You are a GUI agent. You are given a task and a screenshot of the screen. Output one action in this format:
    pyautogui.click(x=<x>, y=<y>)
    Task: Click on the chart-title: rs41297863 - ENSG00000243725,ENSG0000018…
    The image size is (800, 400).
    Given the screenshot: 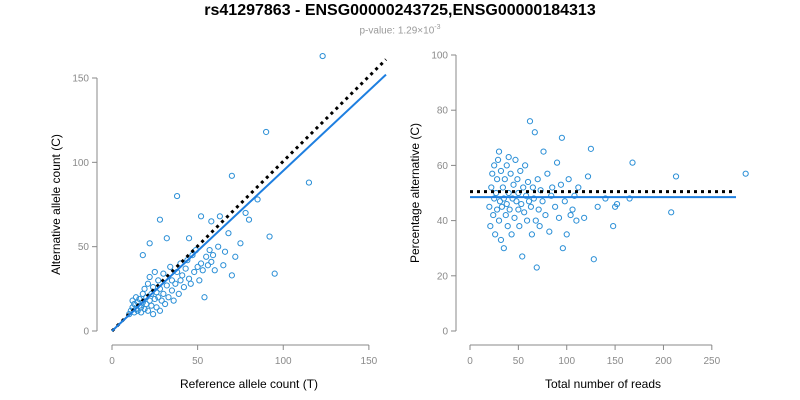 What is the action you would take?
    pyautogui.click(x=400, y=10)
    